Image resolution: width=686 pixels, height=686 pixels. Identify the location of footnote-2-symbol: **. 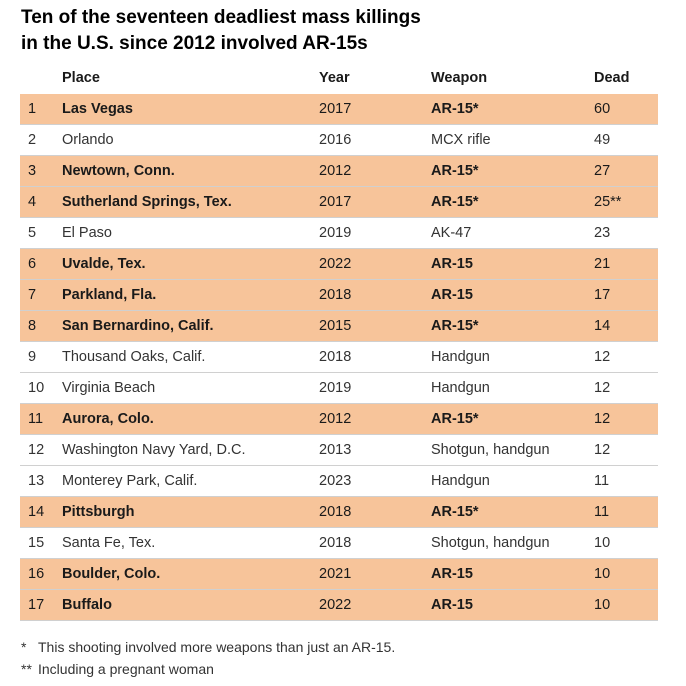
(26, 669).